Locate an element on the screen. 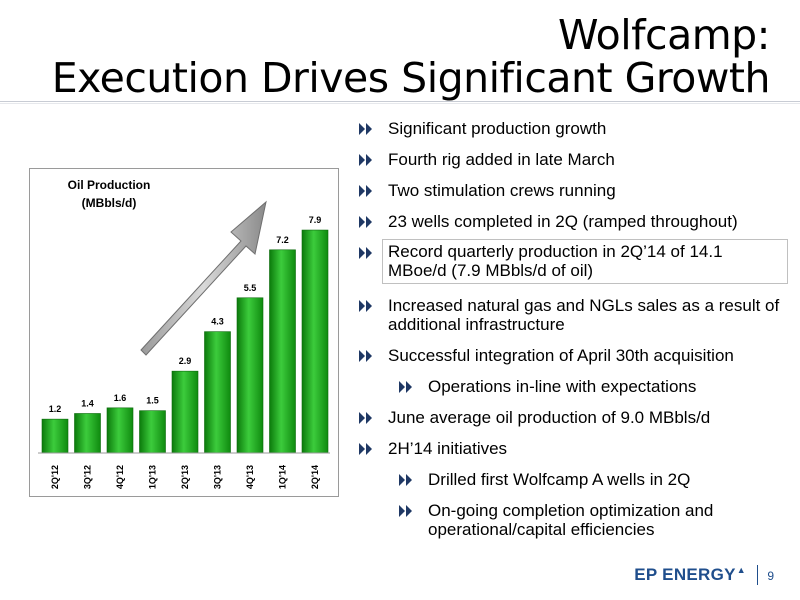  bullet-text: Significant production growth is located at coordinates (497, 128).